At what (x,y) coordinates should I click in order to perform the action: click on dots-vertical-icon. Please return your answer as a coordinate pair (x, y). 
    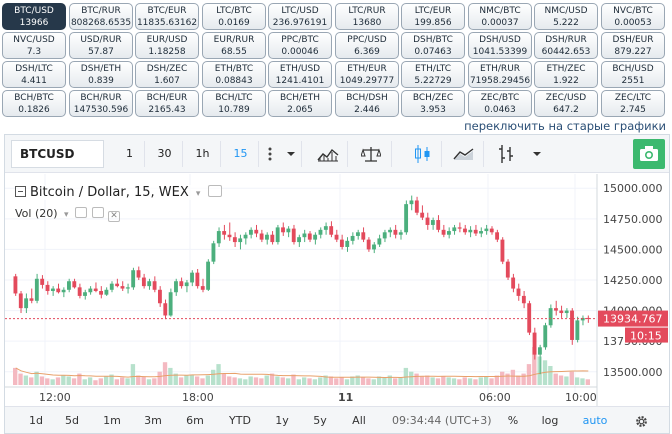
    Looking at the image, I should click on (270, 154).